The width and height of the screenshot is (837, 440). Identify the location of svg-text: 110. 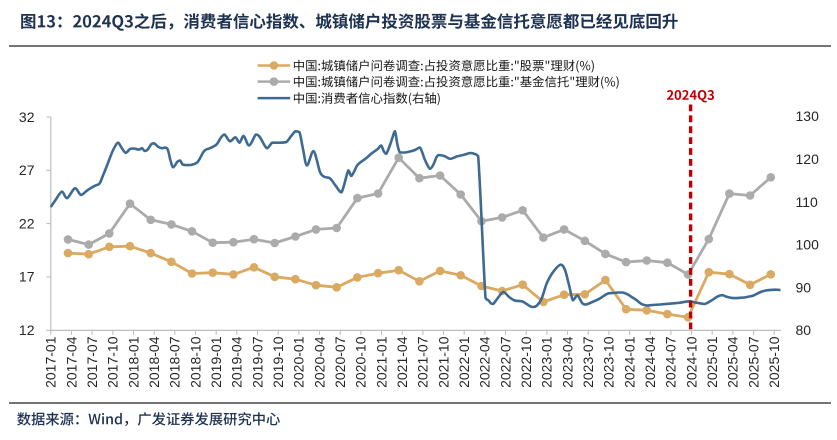
(807, 202).